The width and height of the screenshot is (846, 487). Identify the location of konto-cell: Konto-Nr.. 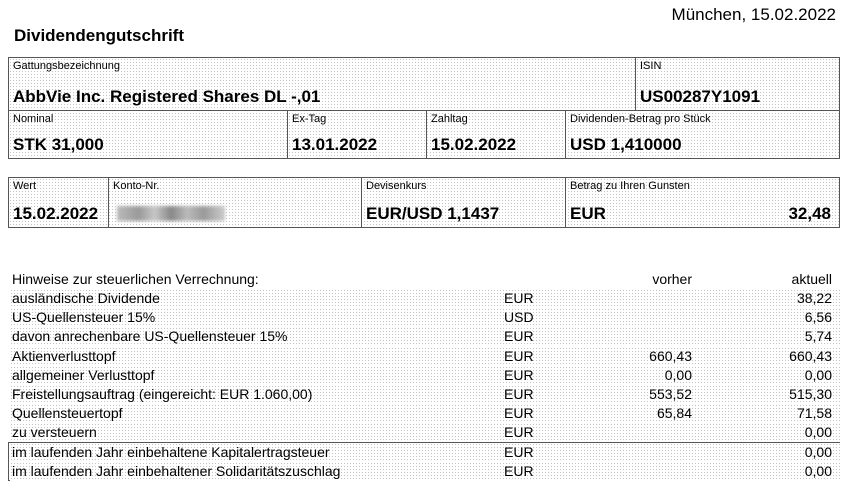
(234, 202).